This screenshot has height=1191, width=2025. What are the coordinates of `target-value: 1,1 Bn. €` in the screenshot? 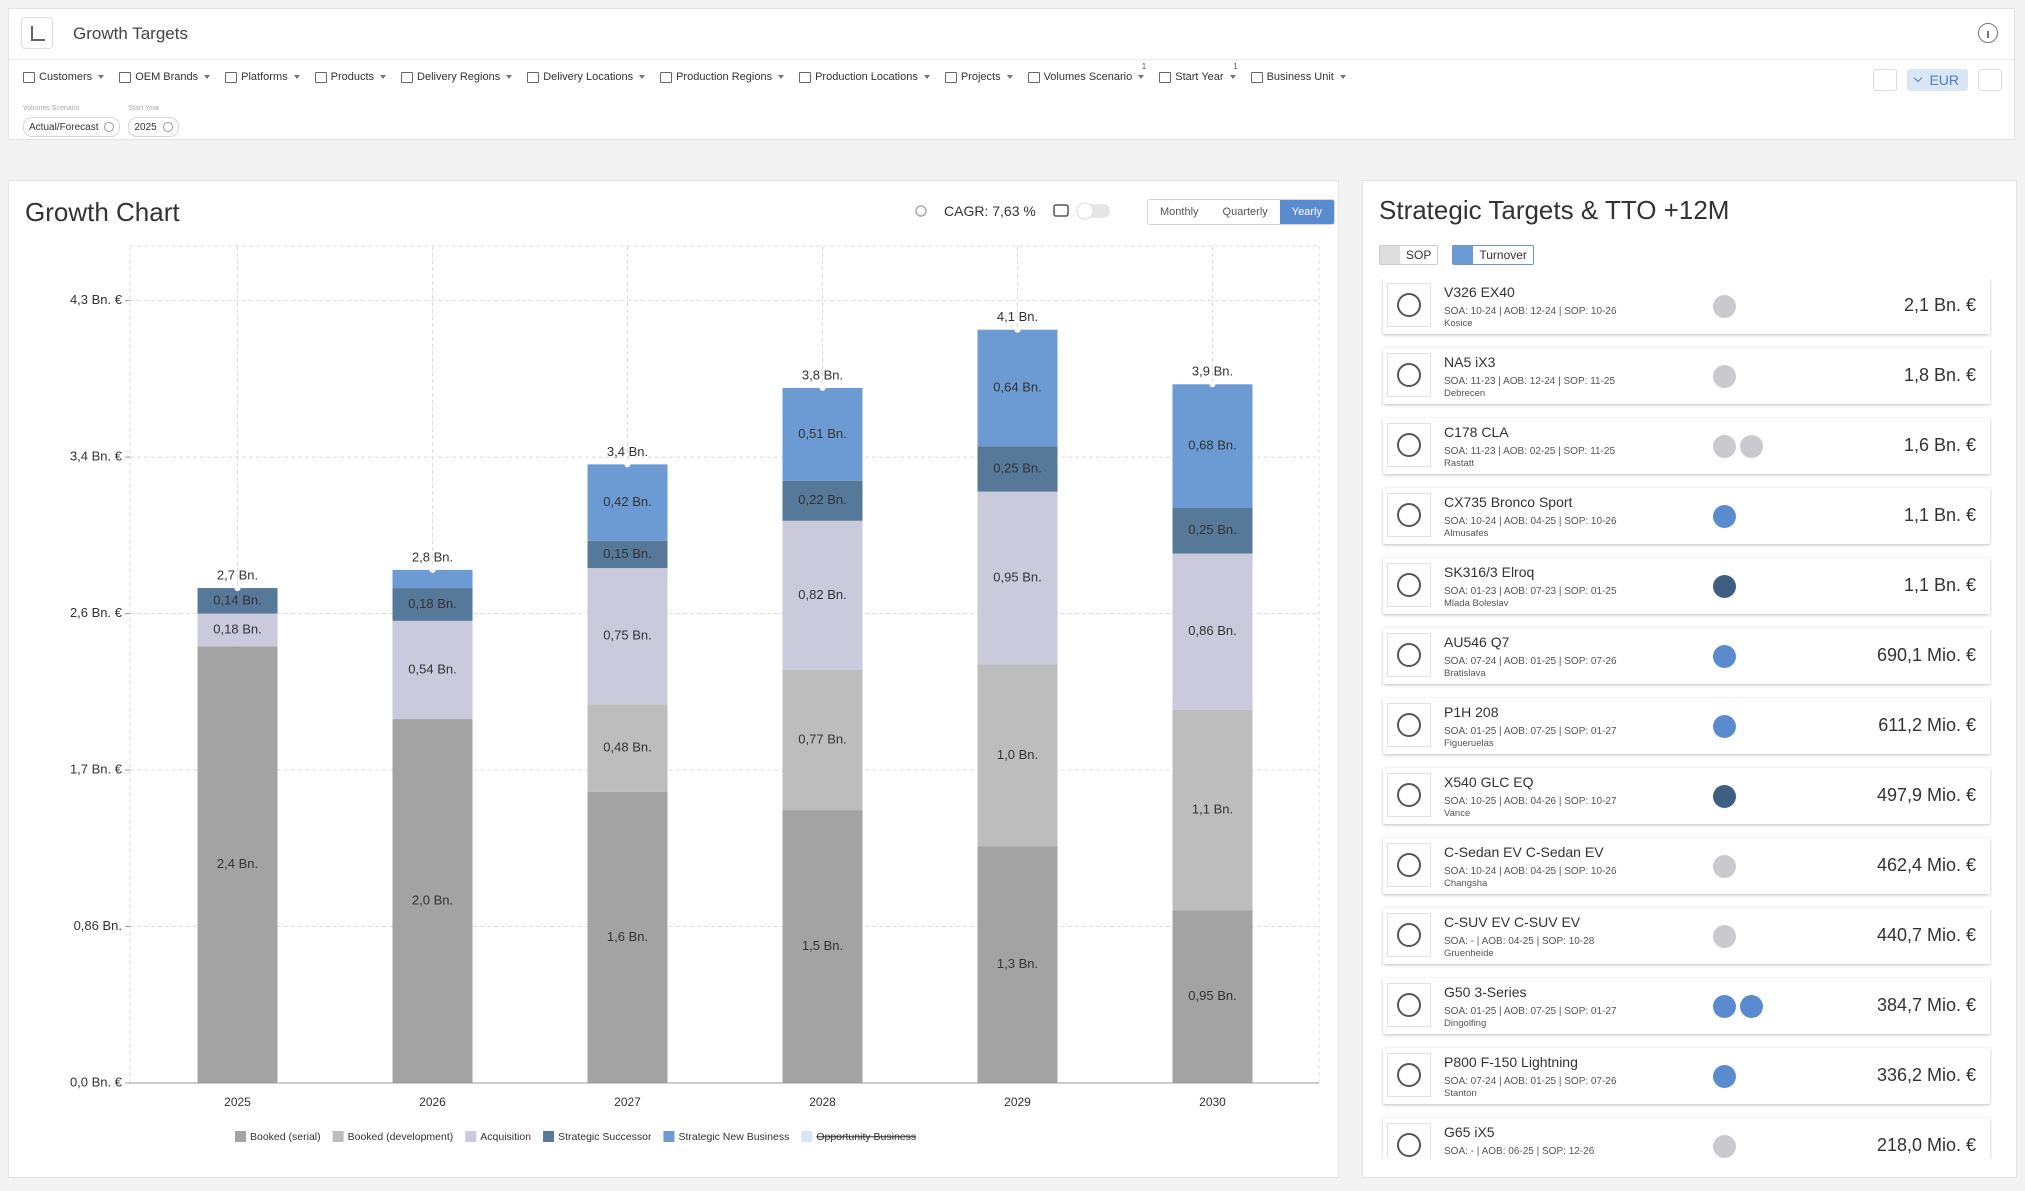 It's located at (1939, 515).